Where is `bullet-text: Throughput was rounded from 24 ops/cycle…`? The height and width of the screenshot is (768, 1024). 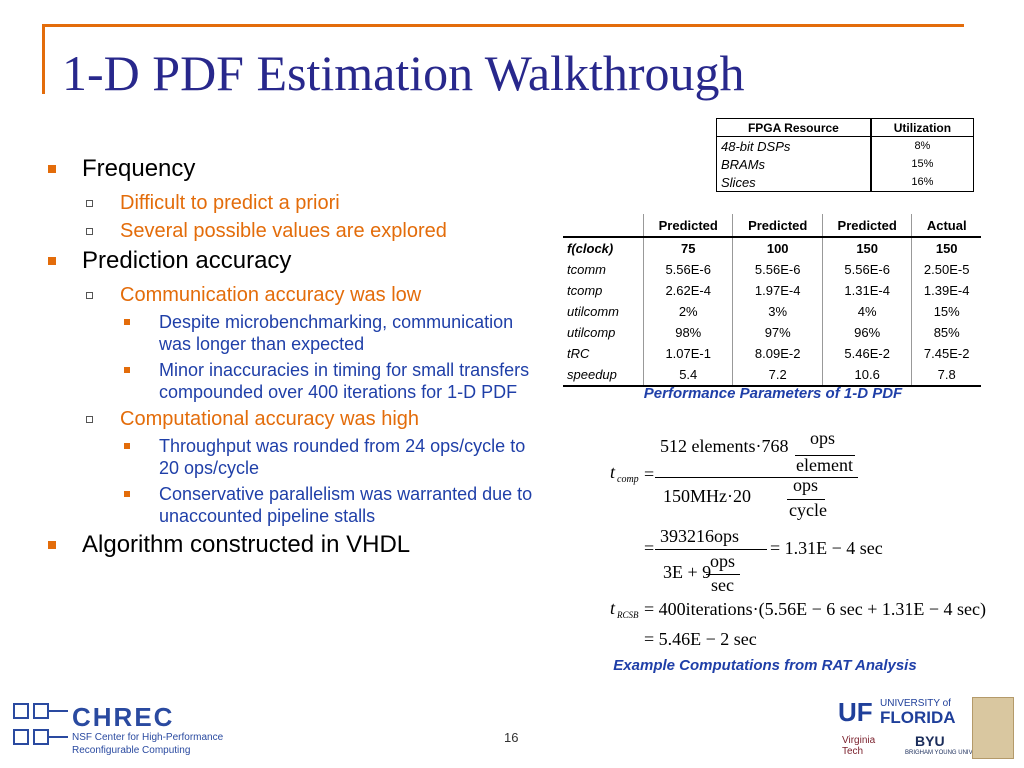 bullet-text: Throughput was rounded from 24 ops/cycle… is located at coordinates (342, 457).